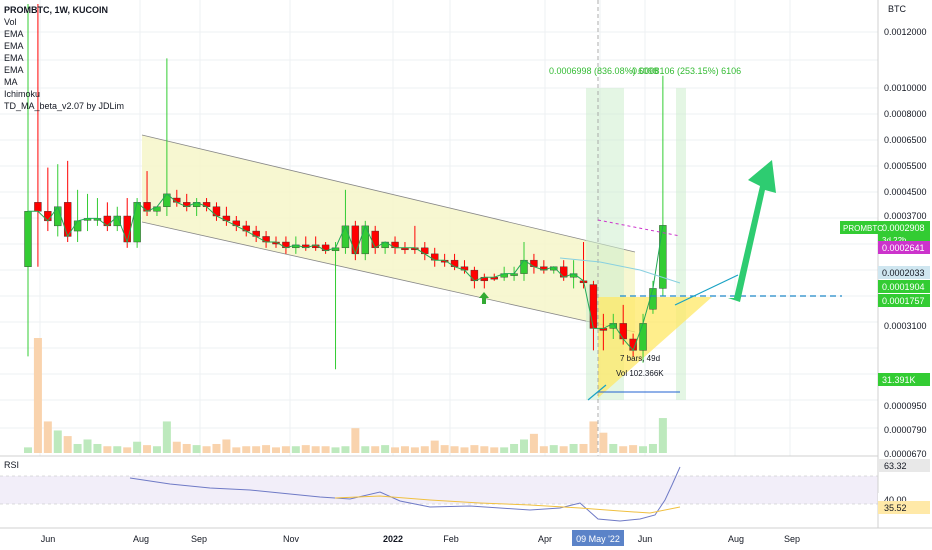 The image size is (932, 550). I want to click on price-tick-label: 0.0005500, so click(905, 166).